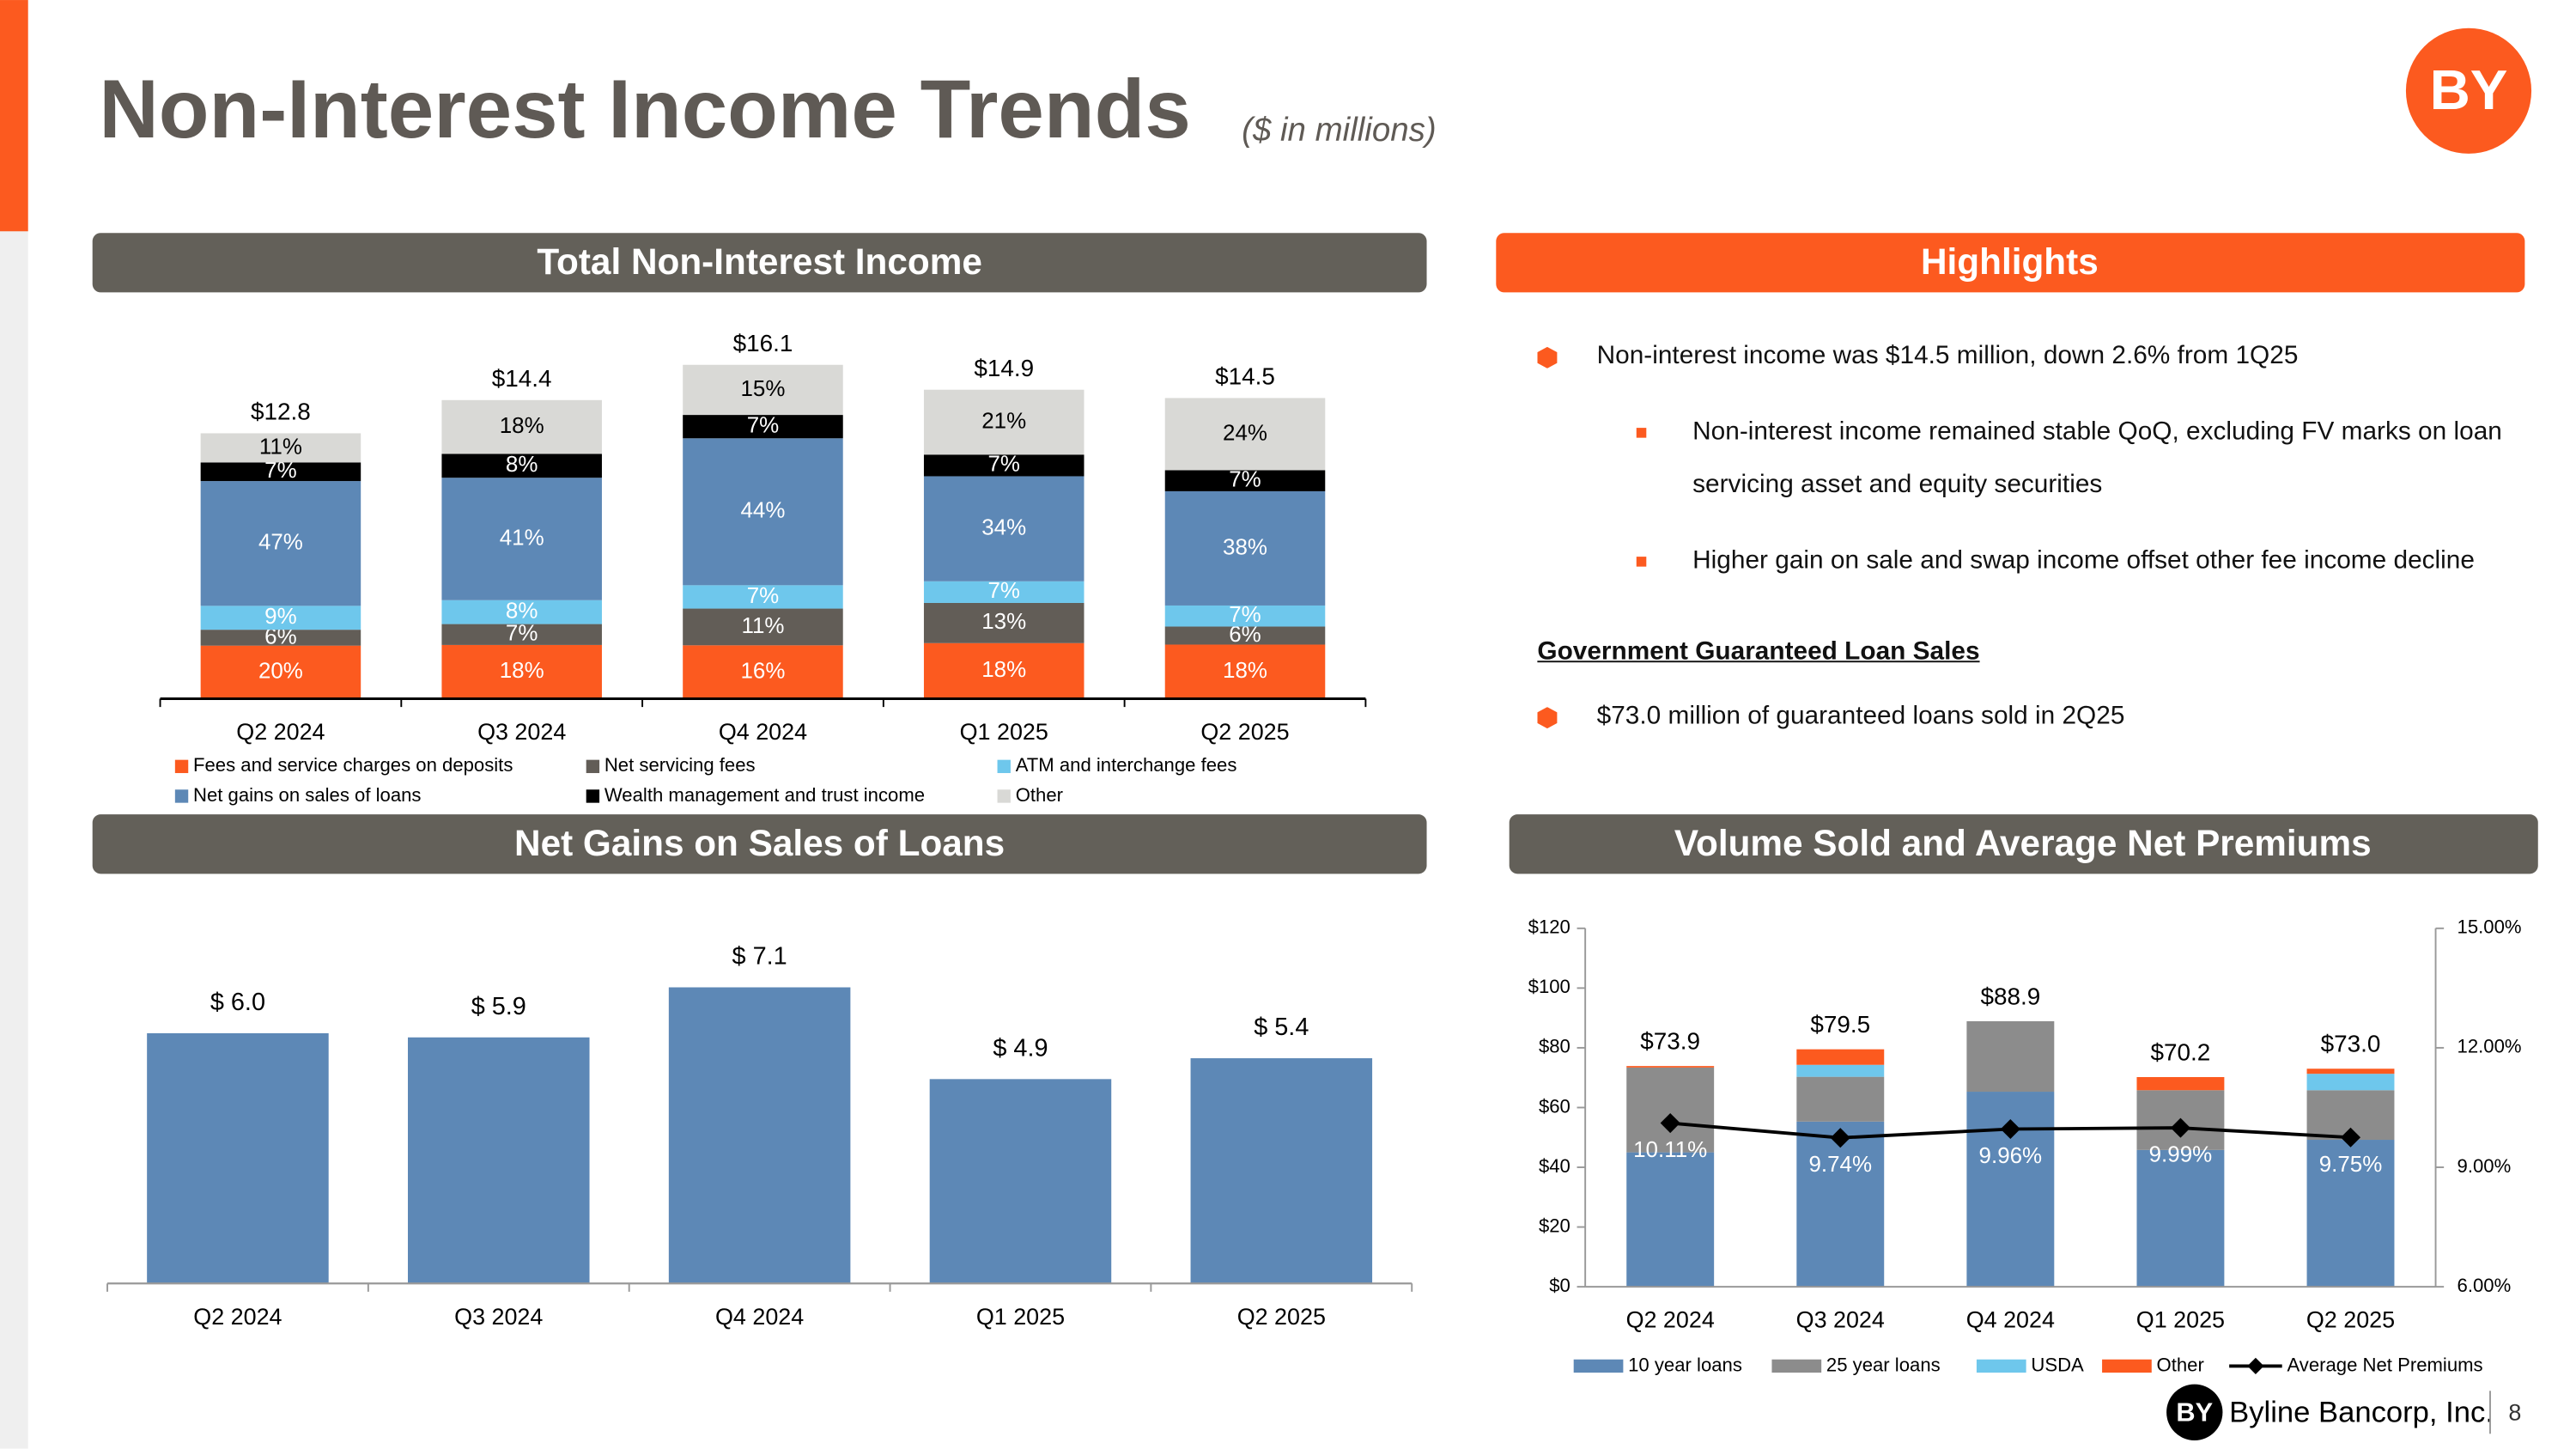 Image resolution: width=2576 pixels, height=1449 pixels. I want to click on y-tick-label: $80, so click(1555, 1046).